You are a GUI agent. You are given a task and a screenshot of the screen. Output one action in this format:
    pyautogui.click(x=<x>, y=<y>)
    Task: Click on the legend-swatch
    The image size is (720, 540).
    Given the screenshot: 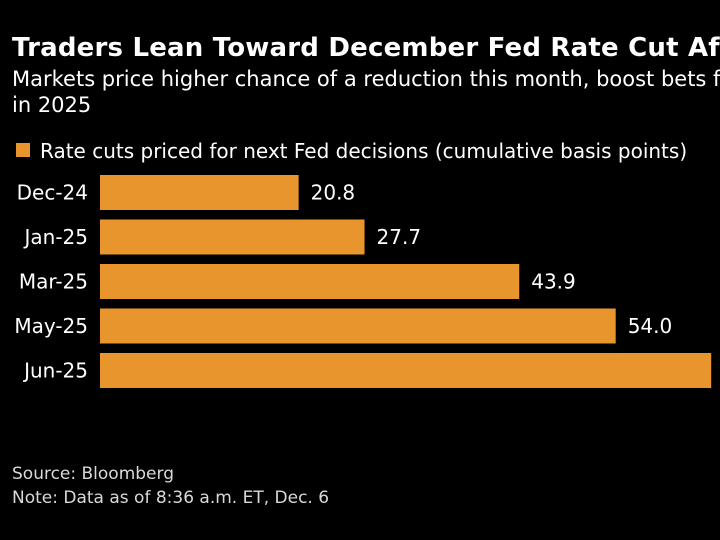 What is the action you would take?
    pyautogui.click(x=23, y=150)
    